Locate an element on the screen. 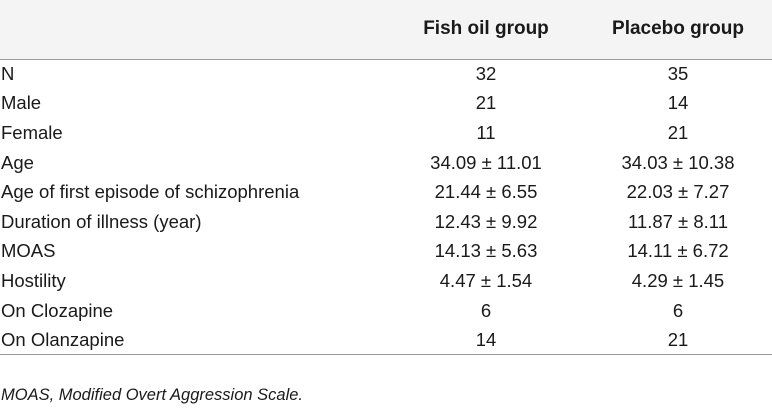  row-label: N is located at coordinates (8, 74).